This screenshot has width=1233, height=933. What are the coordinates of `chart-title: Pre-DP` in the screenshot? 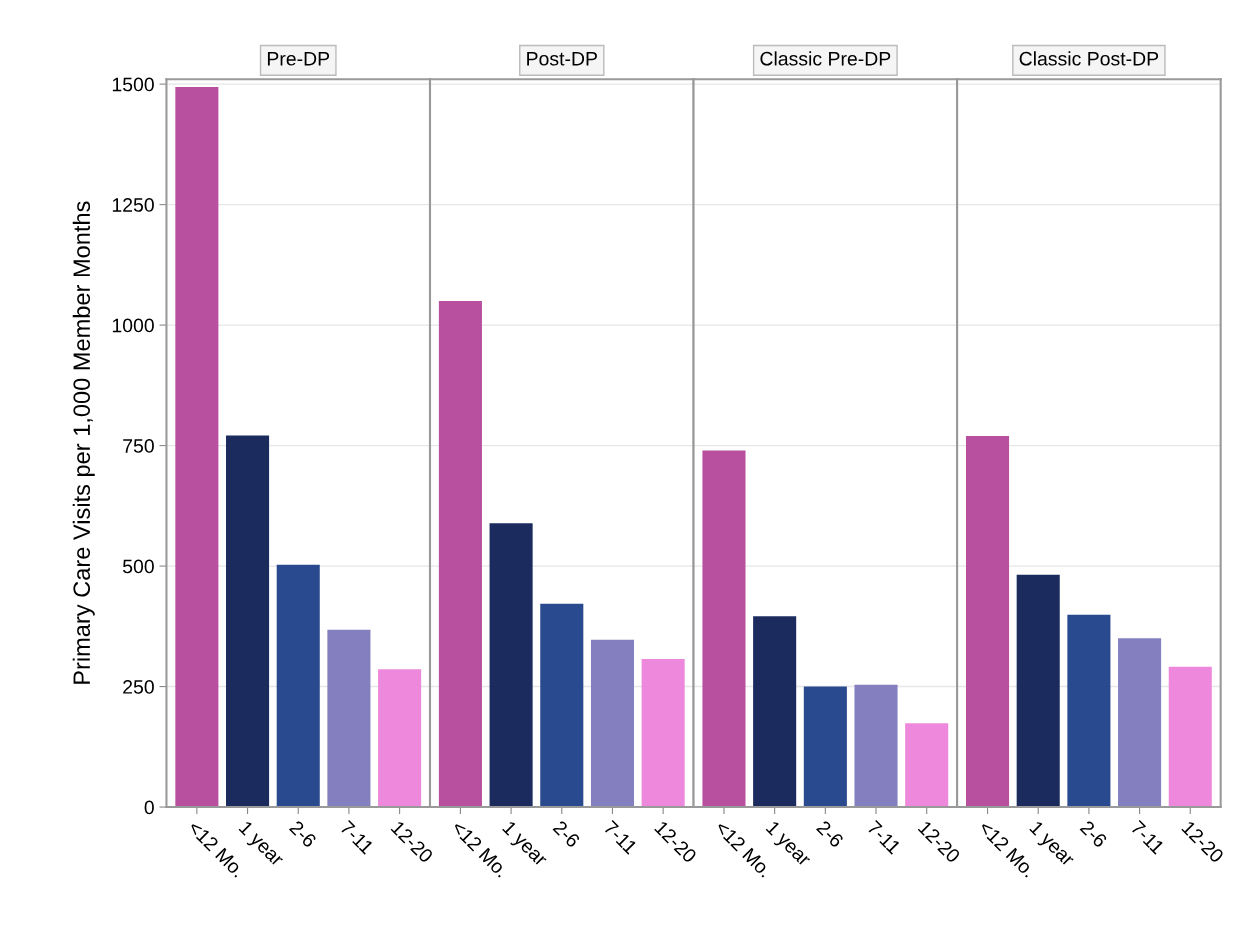 It's located at (298, 59).